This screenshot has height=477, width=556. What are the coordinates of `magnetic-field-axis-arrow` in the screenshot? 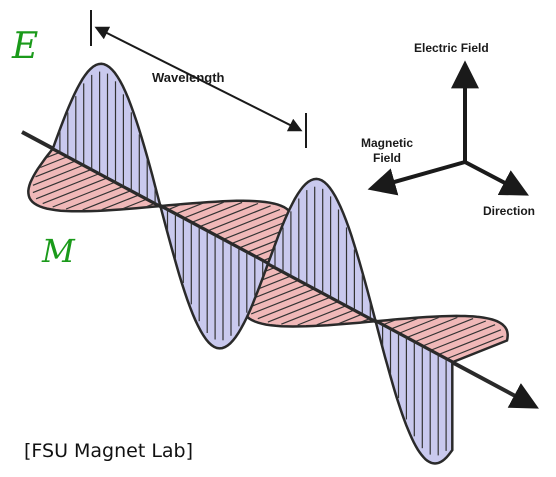 It's located at (416, 178).